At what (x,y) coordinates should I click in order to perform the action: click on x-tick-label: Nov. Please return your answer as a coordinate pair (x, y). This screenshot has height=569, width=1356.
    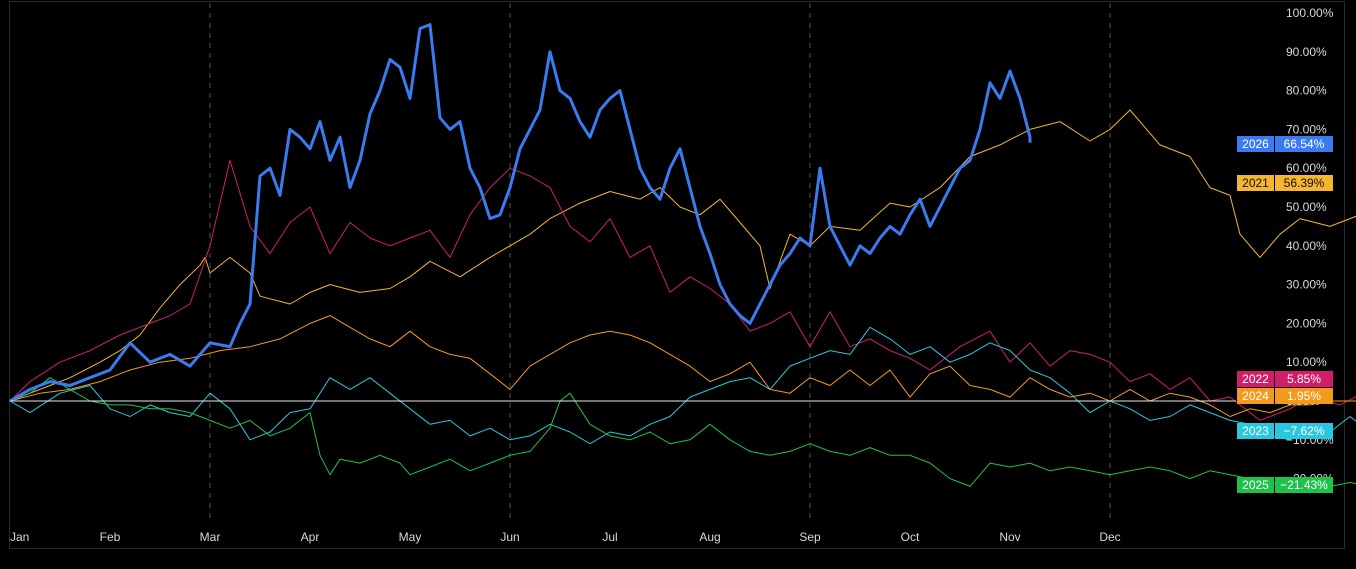
    Looking at the image, I should click on (1009, 537).